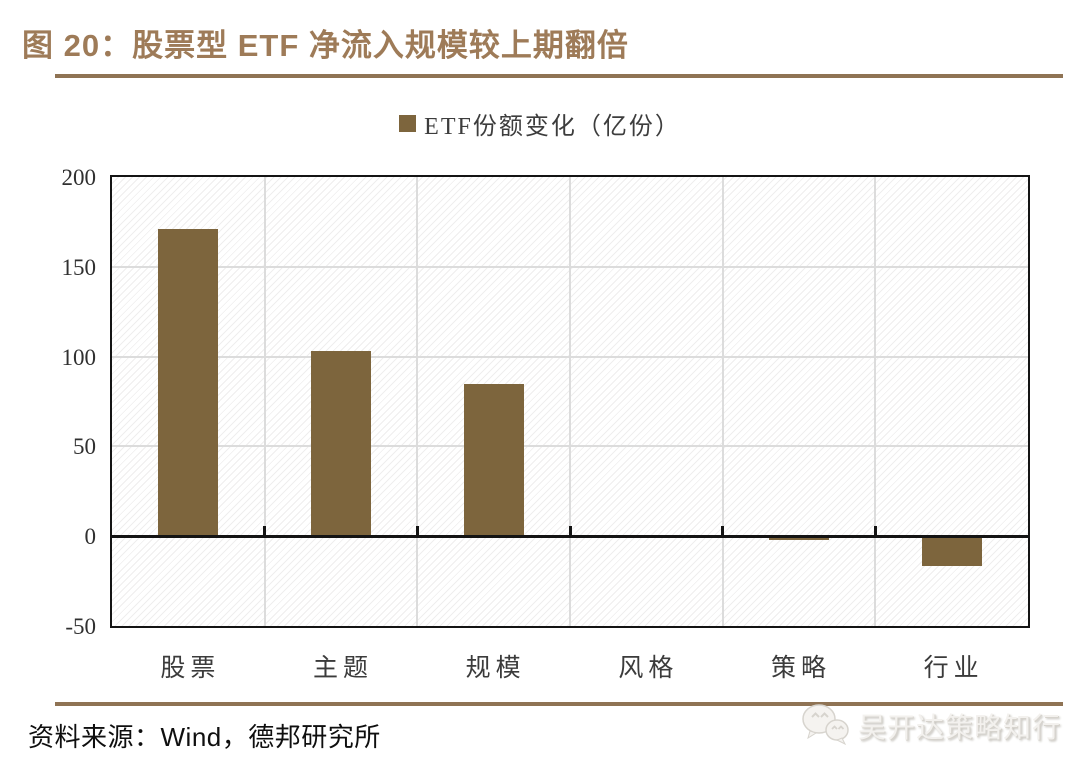 The height and width of the screenshot is (777, 1080). I want to click on y-tick-label: 150, so click(79, 267).